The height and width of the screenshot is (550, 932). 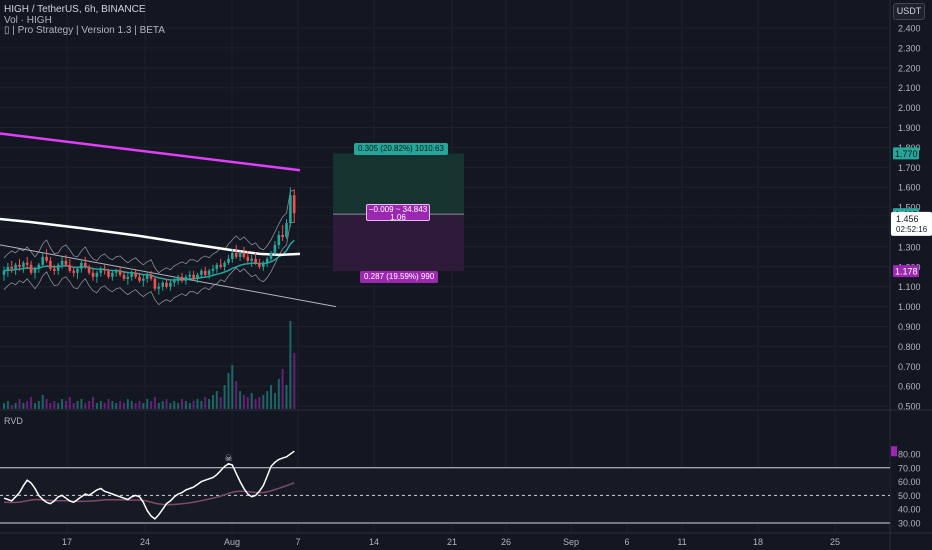 What do you see at coordinates (75, 9) in the screenshot?
I see `symbol-legend: HIGH / TetherUS, 6h, BINANCE` at bounding box center [75, 9].